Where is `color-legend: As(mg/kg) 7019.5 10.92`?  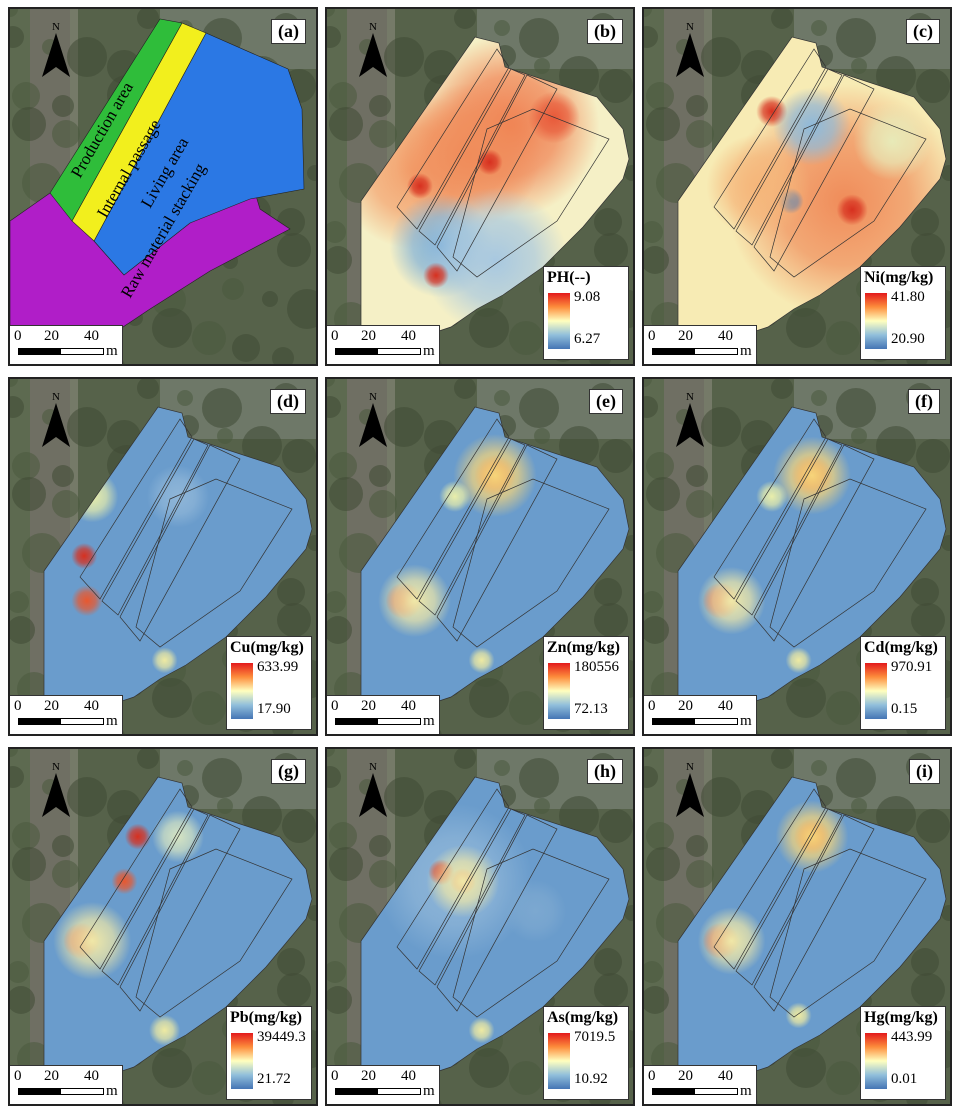 color-legend: As(mg/kg) 7019.5 10.92 is located at coordinates (586, 1053).